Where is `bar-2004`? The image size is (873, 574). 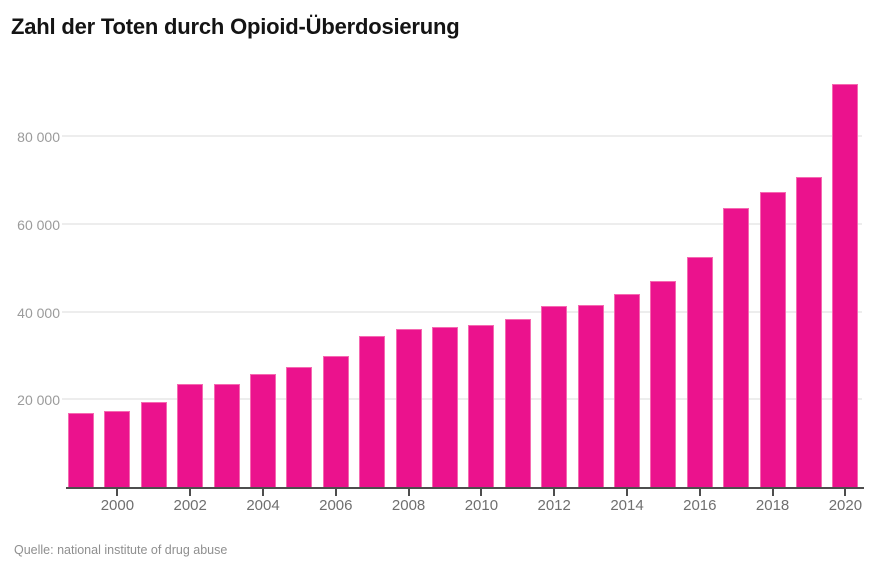
bar-2004 is located at coordinates (263, 430).